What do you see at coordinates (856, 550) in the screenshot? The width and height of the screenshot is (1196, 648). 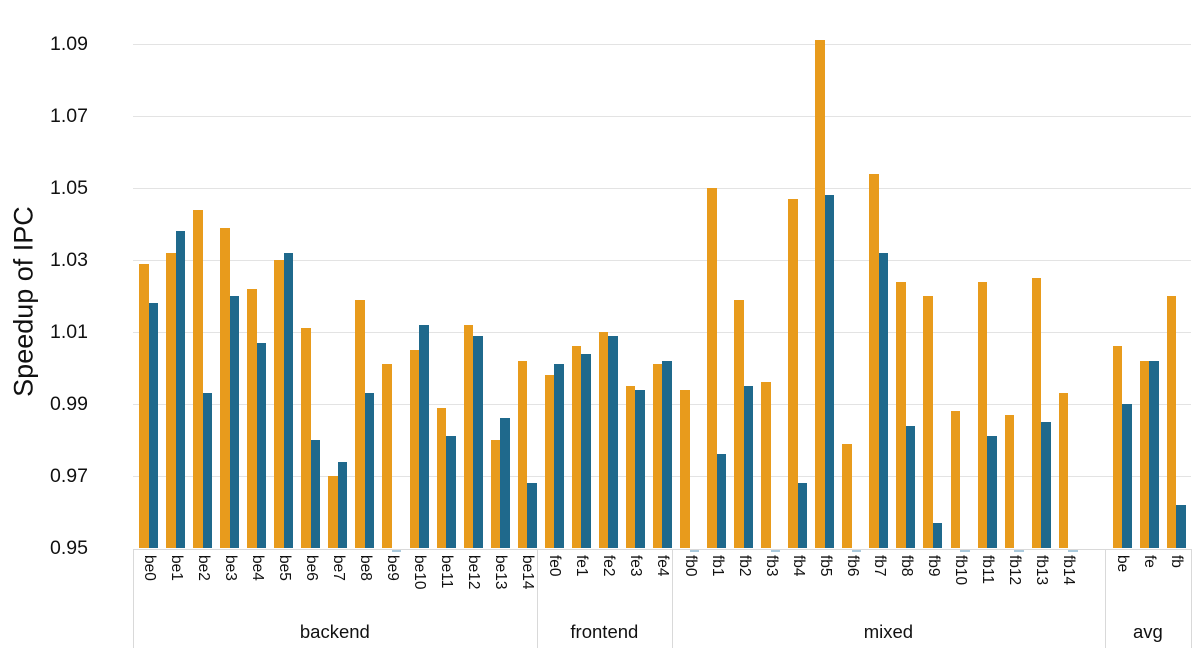 I see `bar-blue-fb6` at bounding box center [856, 550].